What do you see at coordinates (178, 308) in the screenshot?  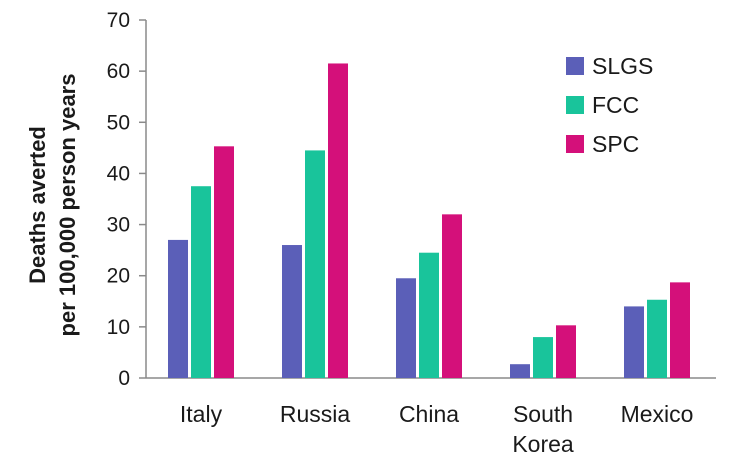 I see `bar-slgs-italy` at bounding box center [178, 308].